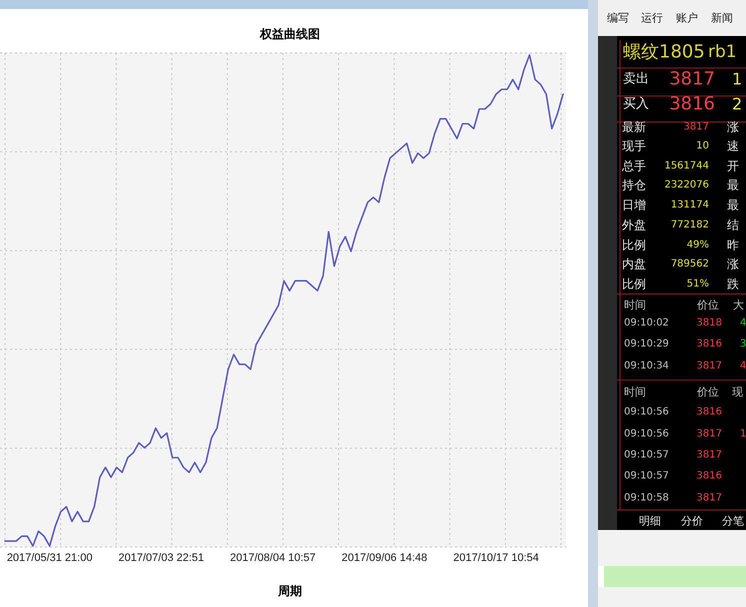 The width and height of the screenshot is (746, 607). Describe the element at coordinates (689, 205) in the screenshot. I see `text: 131174` at that location.